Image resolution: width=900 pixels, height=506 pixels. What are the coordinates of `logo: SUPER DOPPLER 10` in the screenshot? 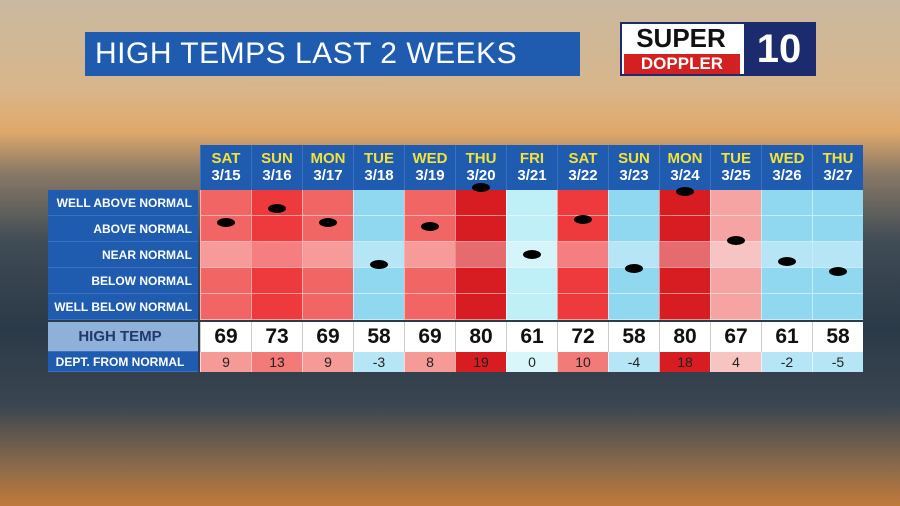 It's located at (718, 49).